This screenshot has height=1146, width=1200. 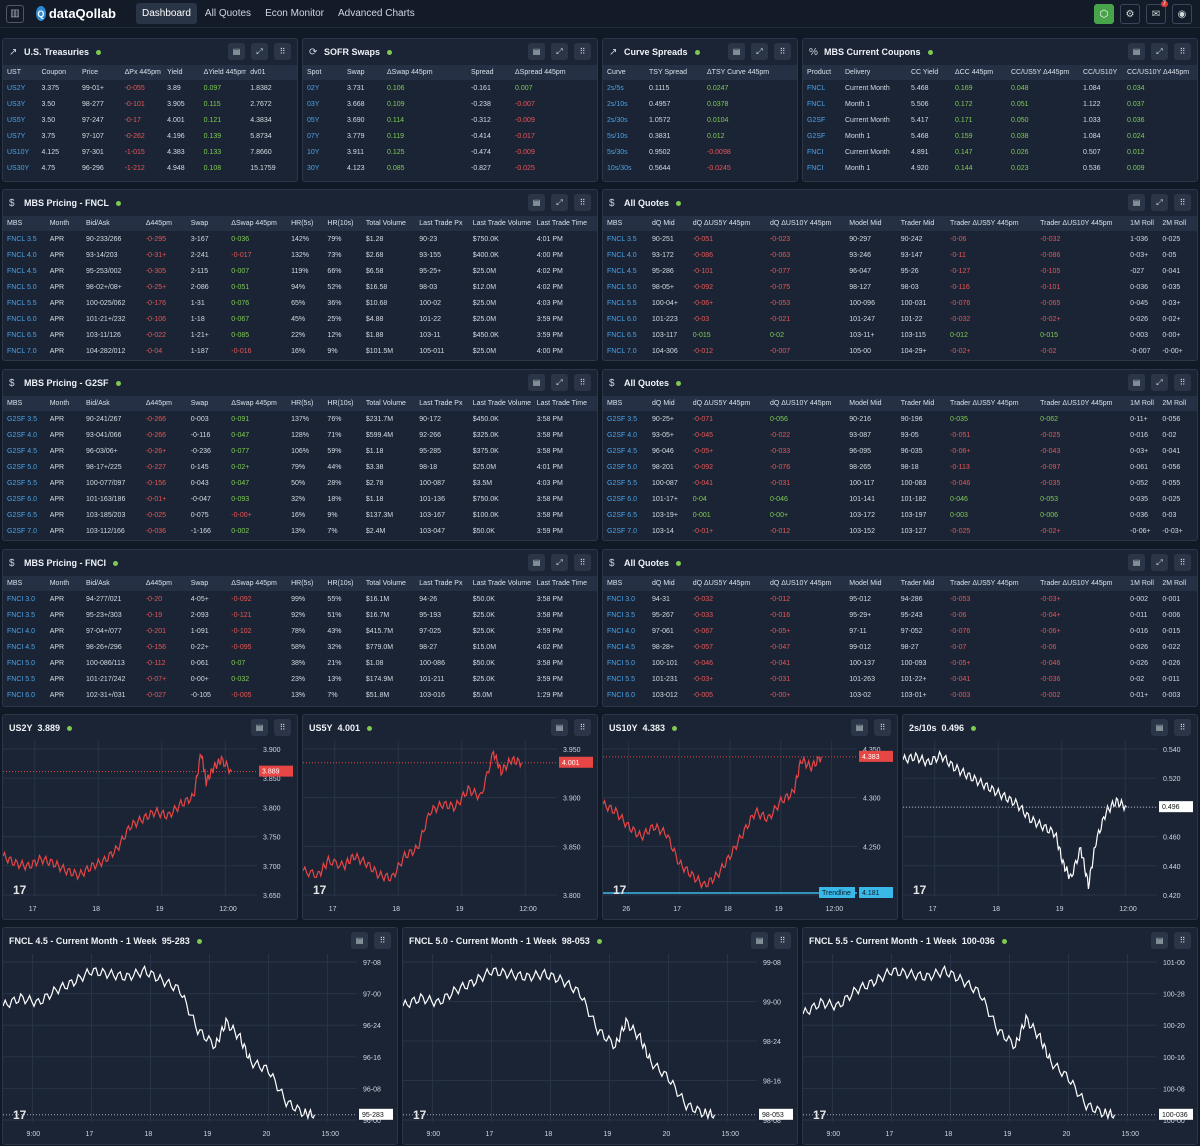 What do you see at coordinates (150, 152) in the screenshot?
I see `table-row: US10Y 4.125 97-301 -1-015 4.383 0.133 7.8660` at bounding box center [150, 152].